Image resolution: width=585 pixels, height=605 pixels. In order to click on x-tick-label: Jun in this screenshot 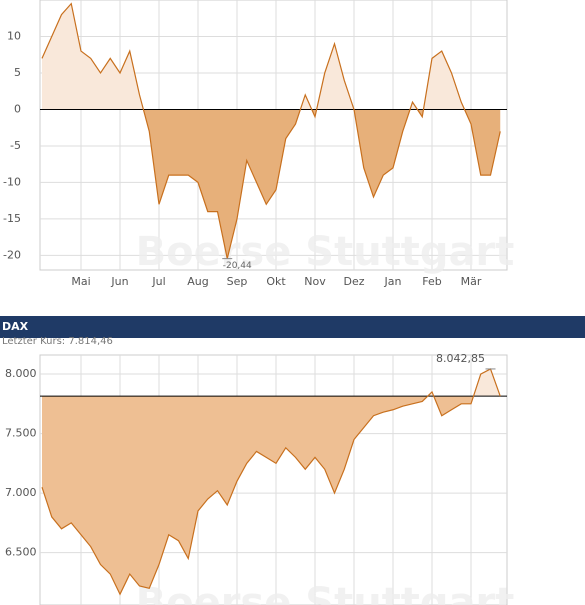, I will do `click(119, 281)`.